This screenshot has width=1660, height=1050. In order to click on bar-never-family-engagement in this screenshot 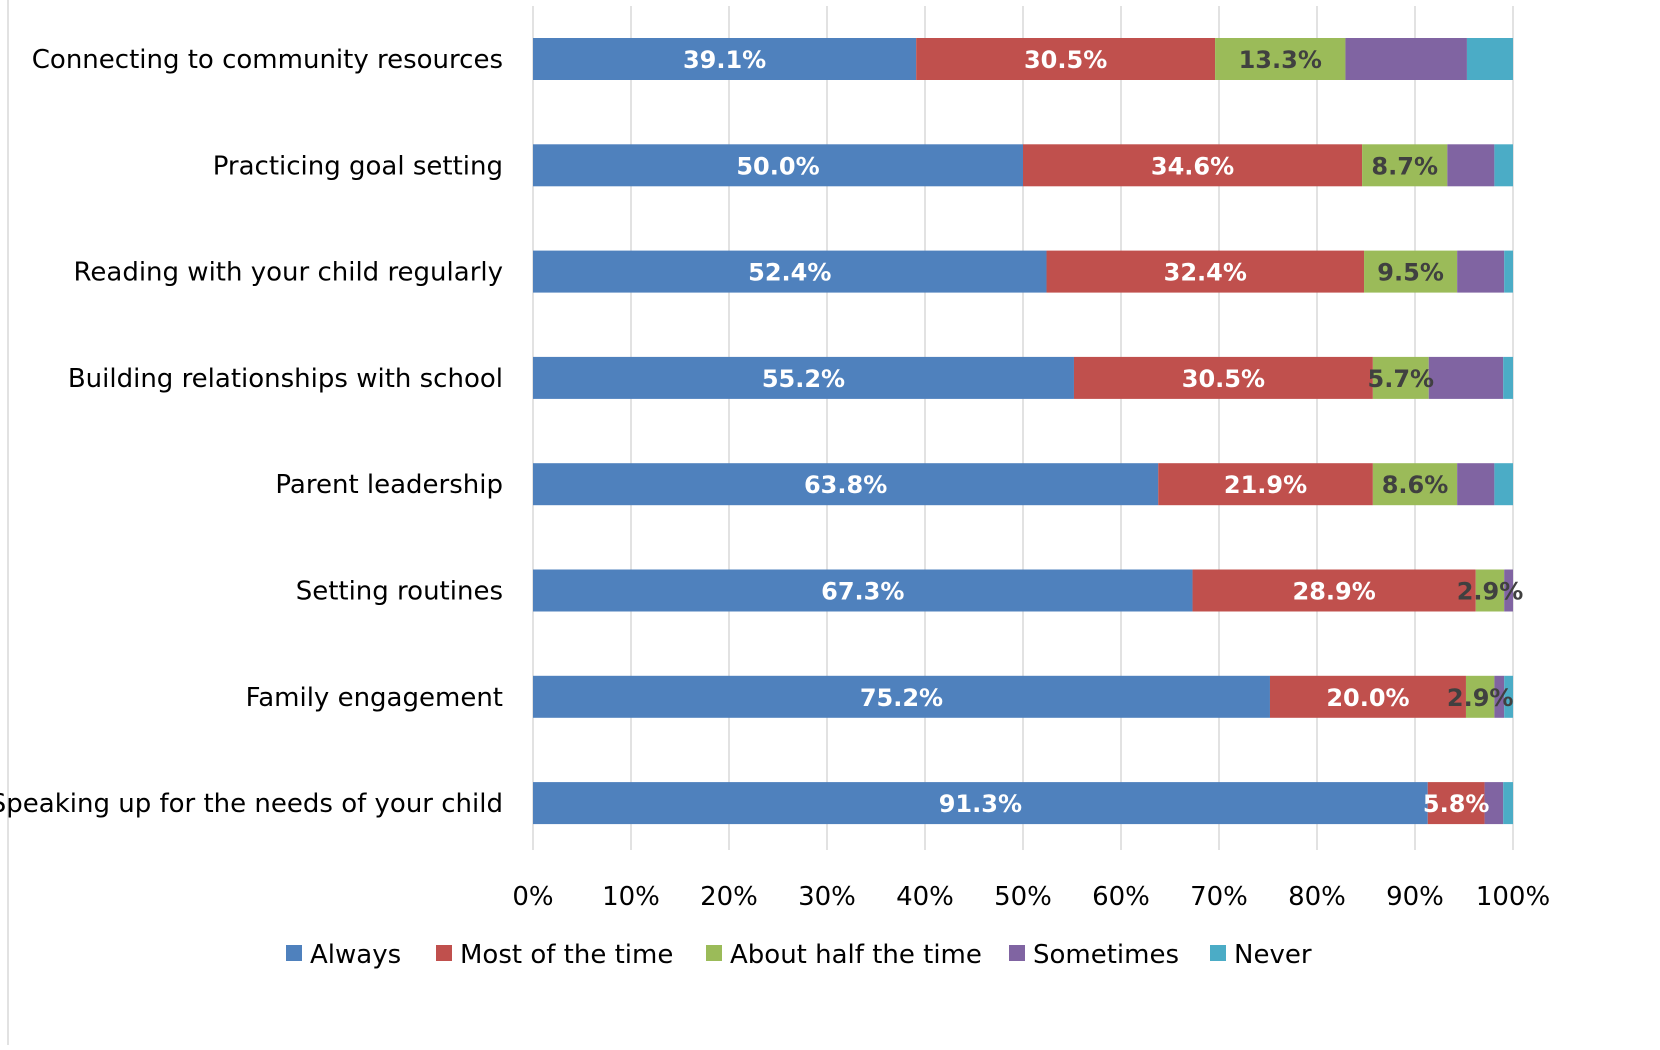, I will do `click(1508, 696)`.